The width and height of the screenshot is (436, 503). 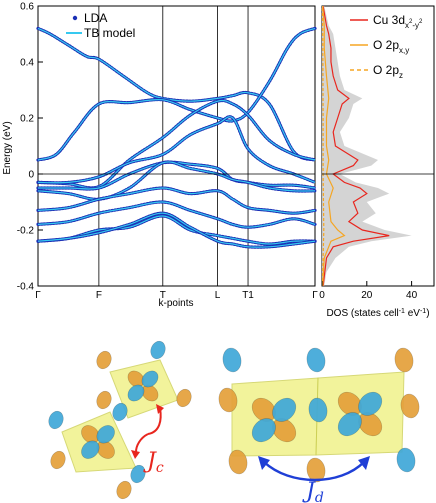 What do you see at coordinates (412, 313) in the screenshot?
I see `dos-xlabel-mid: eV` at bounding box center [412, 313].